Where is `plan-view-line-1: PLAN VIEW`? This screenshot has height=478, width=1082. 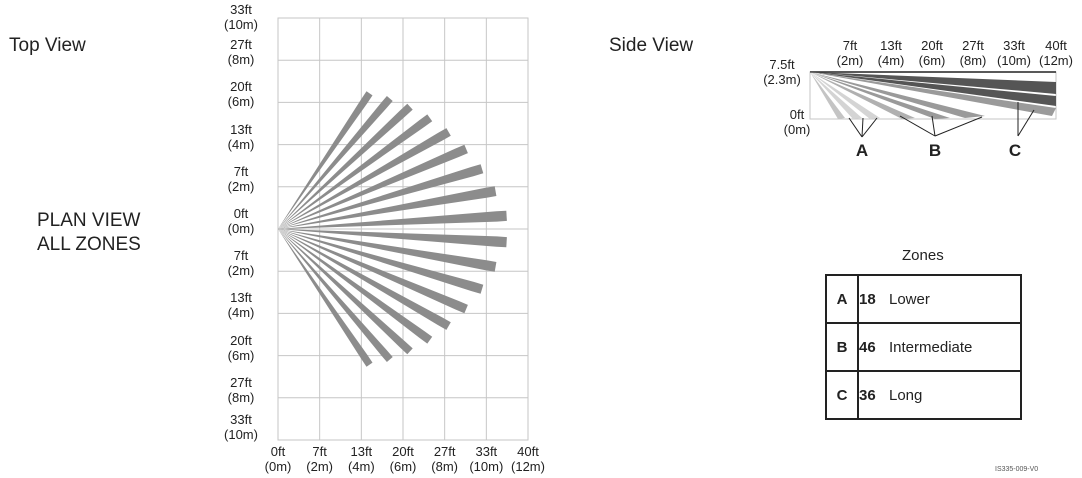 plan-view-line-1: PLAN VIEW is located at coordinates (89, 220).